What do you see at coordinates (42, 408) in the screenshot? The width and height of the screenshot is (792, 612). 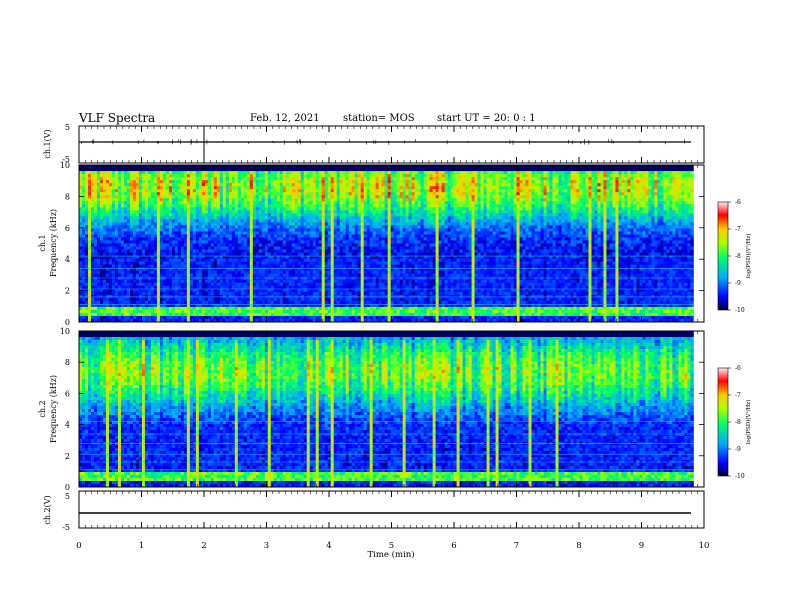 I see `spec2-ylabel-channel: ch.2` at bounding box center [42, 408].